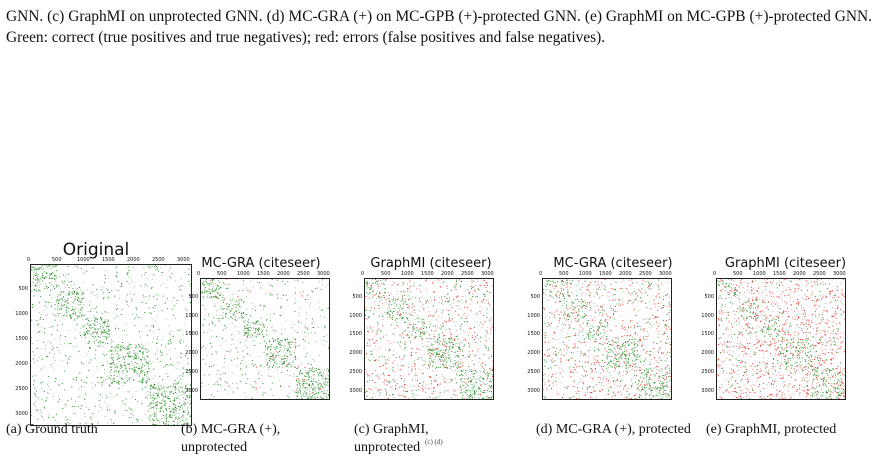 The width and height of the screenshot is (878, 470). What do you see at coordinates (613, 429) in the screenshot?
I see `panel-subcaption: (d) MC-GRA (+), protected` at bounding box center [613, 429].